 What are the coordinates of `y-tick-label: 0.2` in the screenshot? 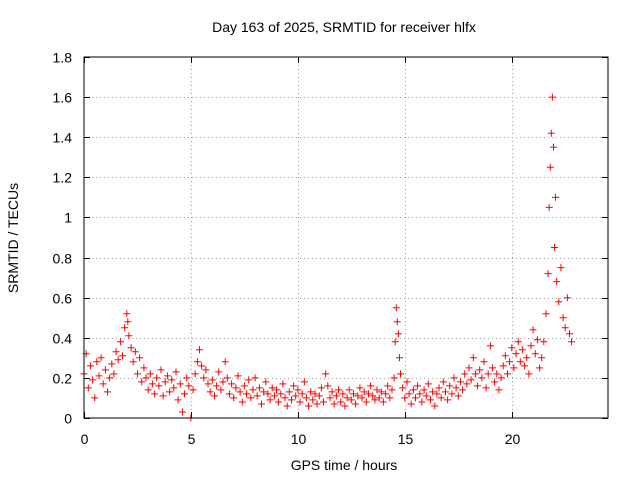 It's located at (63, 379).